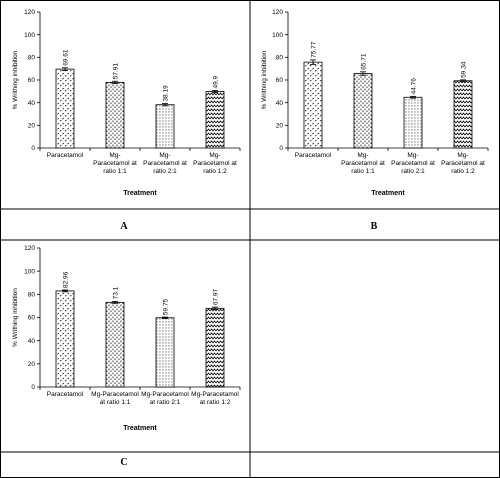 This screenshot has height=478, width=500. I want to click on data-label: 69.61, so click(66, 57).